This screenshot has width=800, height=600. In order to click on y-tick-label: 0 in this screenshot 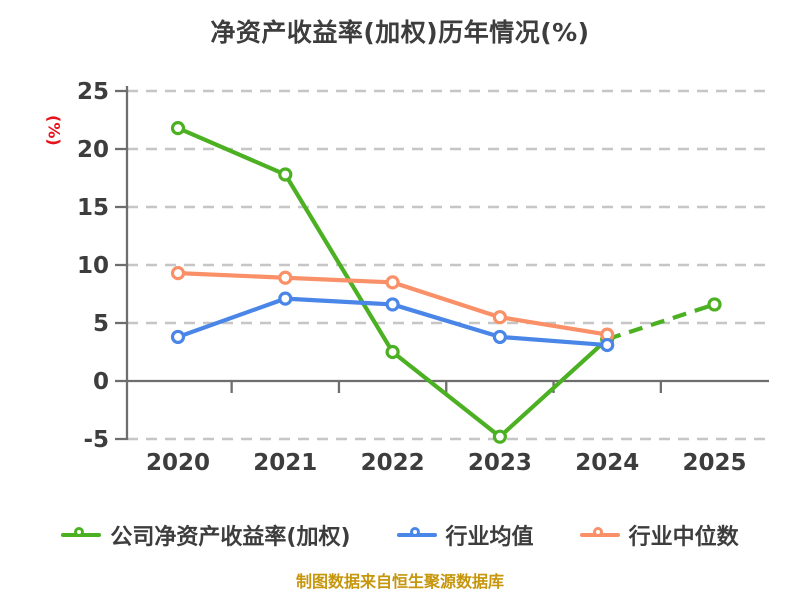, I will do `click(101, 382)`.